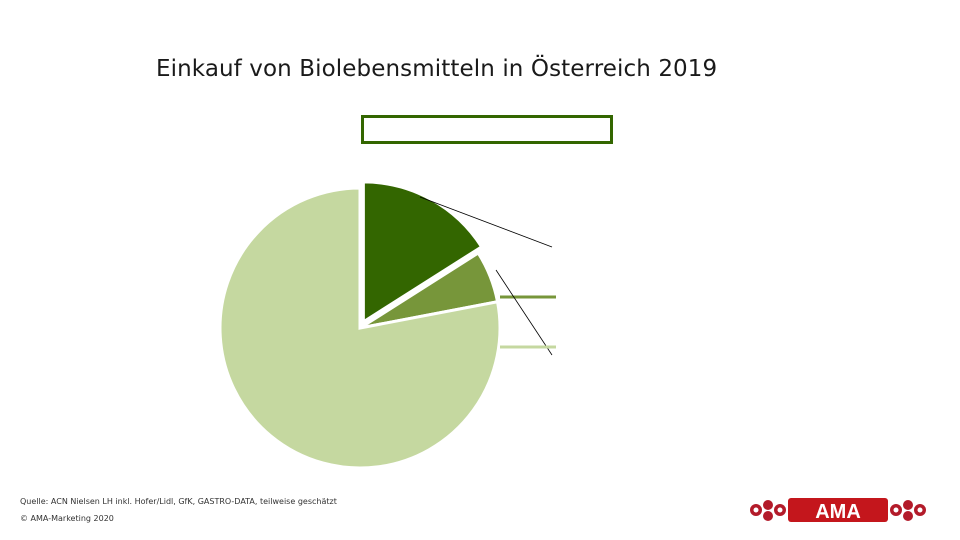  I want to click on legend-box, so click(487, 129).